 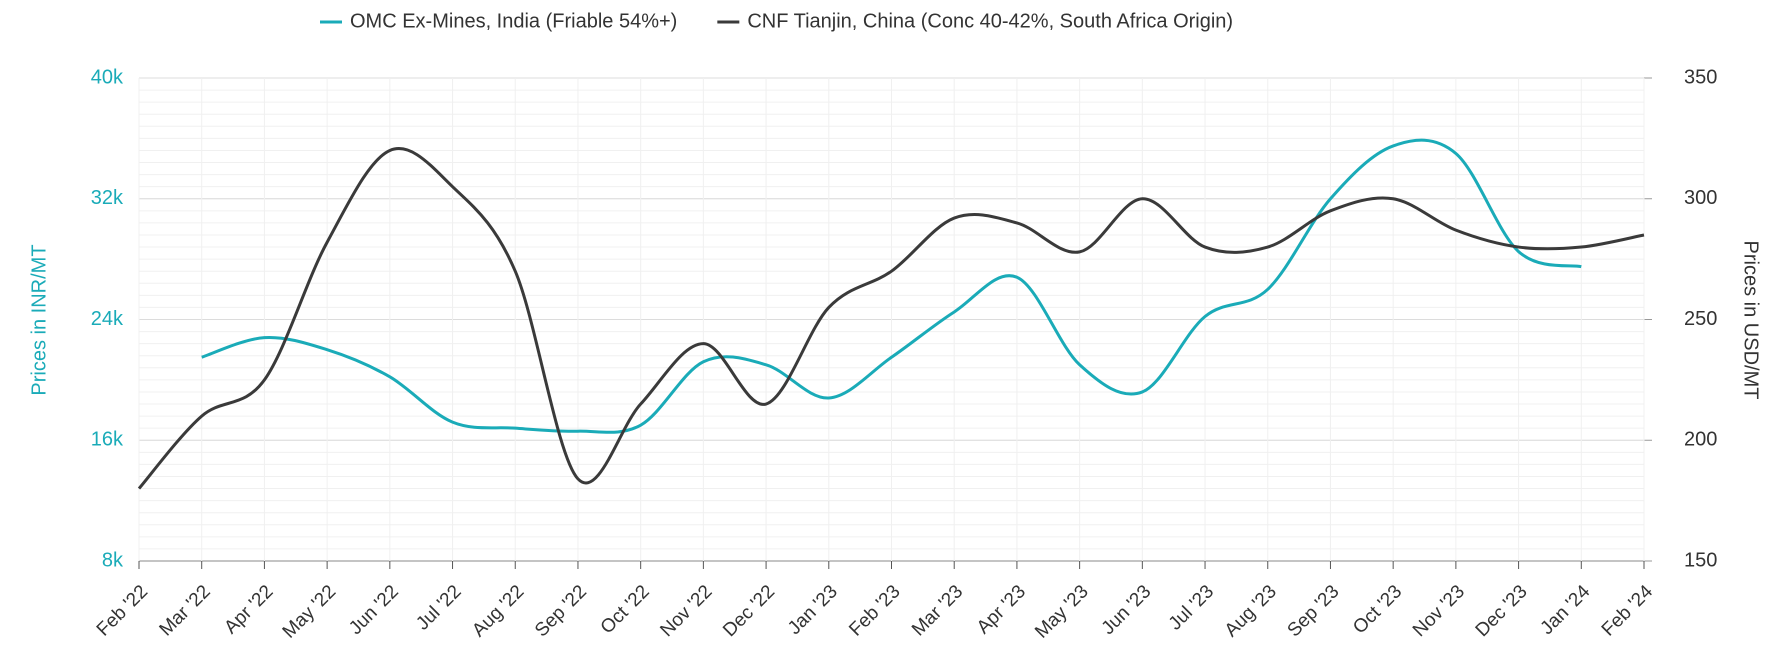 What do you see at coordinates (1377, 609) in the screenshot?
I see `x-tick-label: Oct '23` at bounding box center [1377, 609].